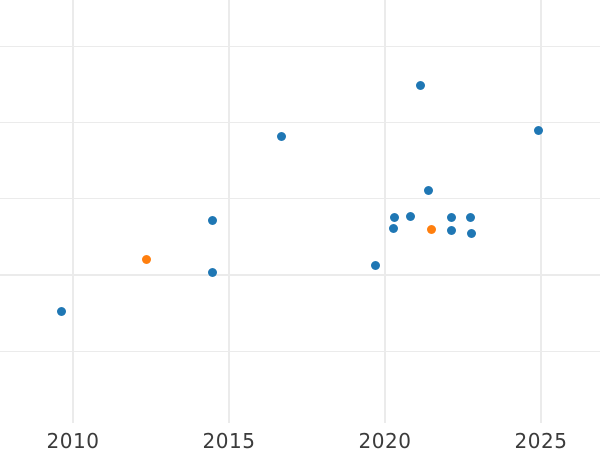 The image size is (600, 450). I want to click on x-tick-label: 2025, so click(541, 439).